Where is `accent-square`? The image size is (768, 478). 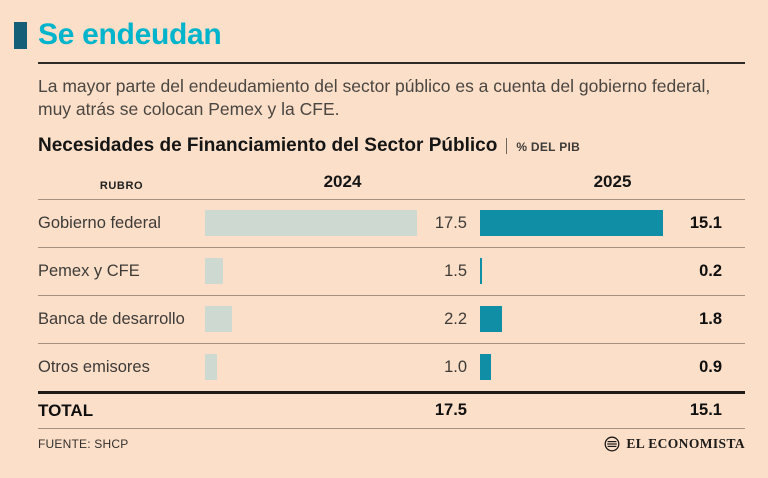 accent-square is located at coordinates (20, 35).